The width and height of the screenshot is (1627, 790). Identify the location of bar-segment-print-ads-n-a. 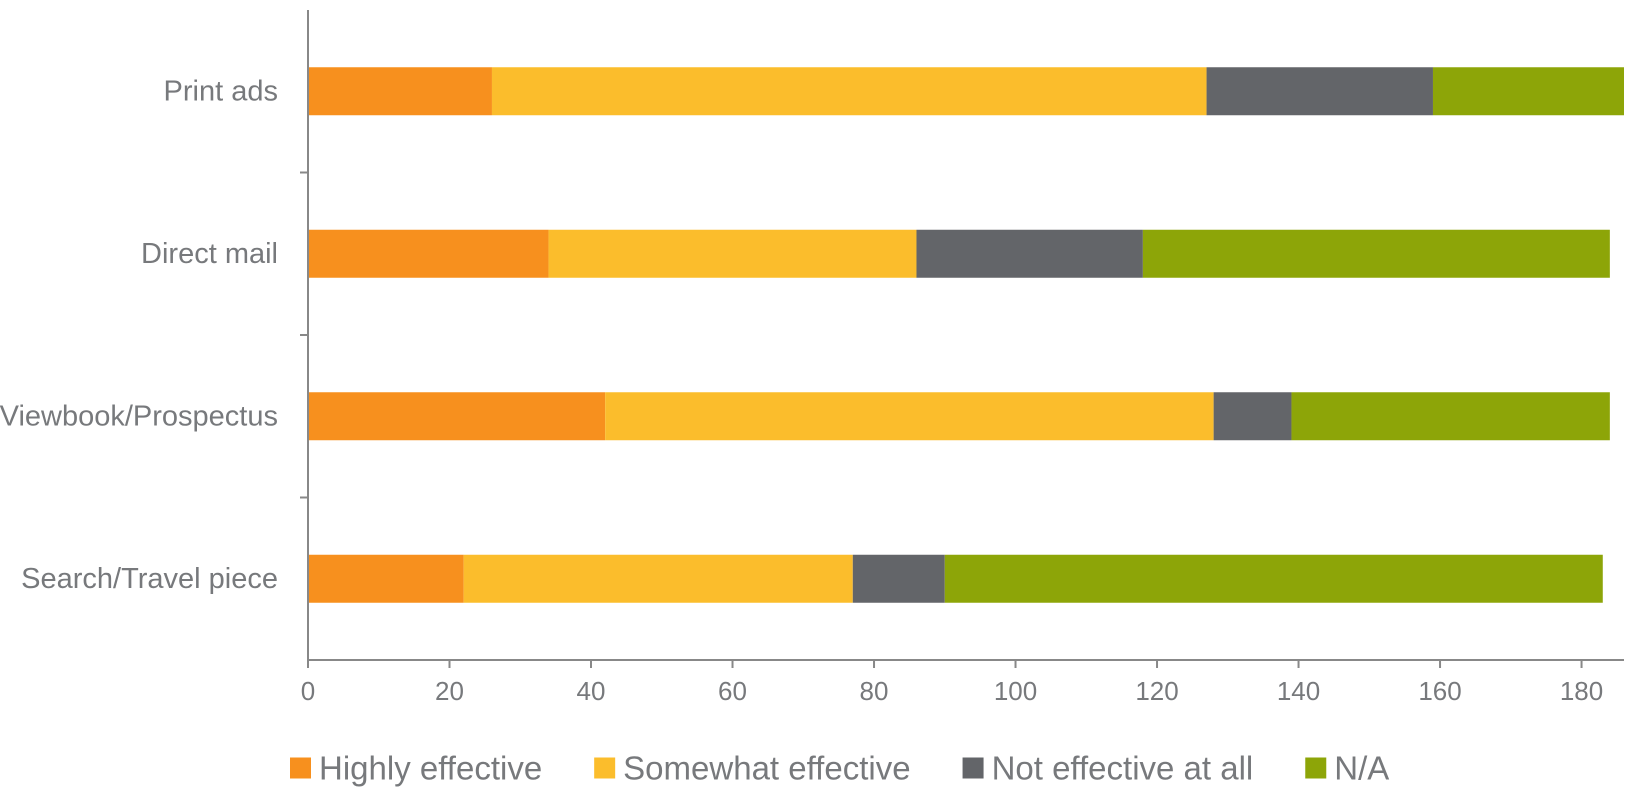
(1528, 91).